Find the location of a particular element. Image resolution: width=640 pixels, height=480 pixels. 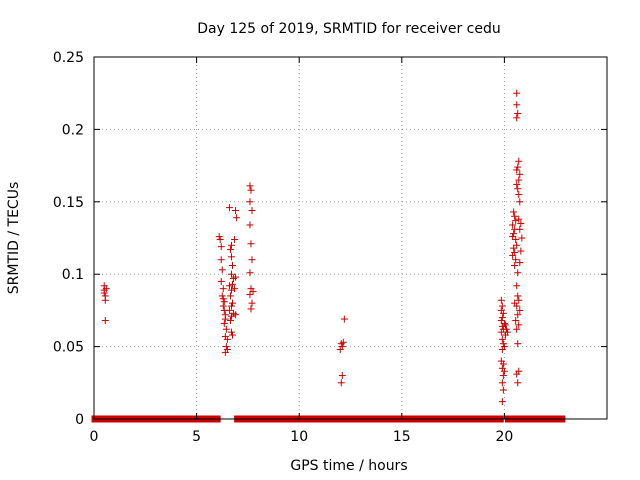

x-tick-label: 0 is located at coordinates (94, 437).